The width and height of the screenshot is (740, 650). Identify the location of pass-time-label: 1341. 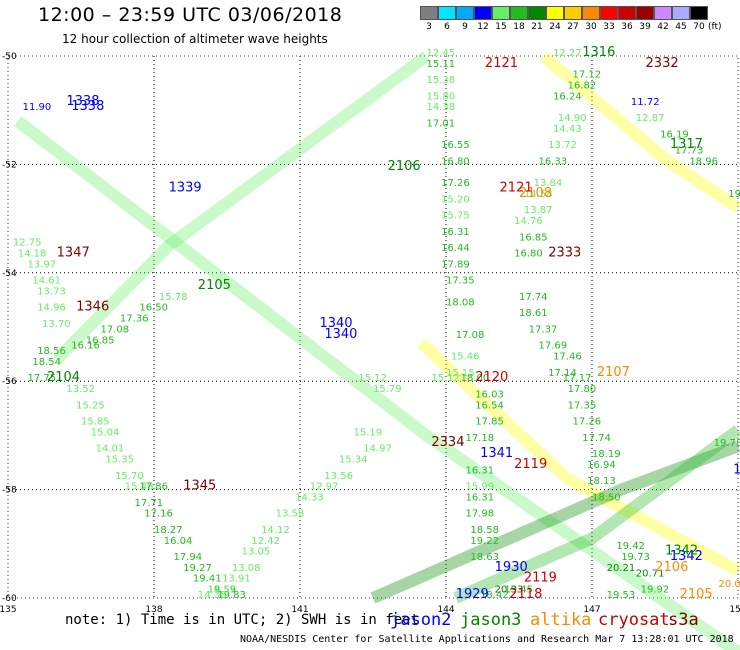
(496, 453).